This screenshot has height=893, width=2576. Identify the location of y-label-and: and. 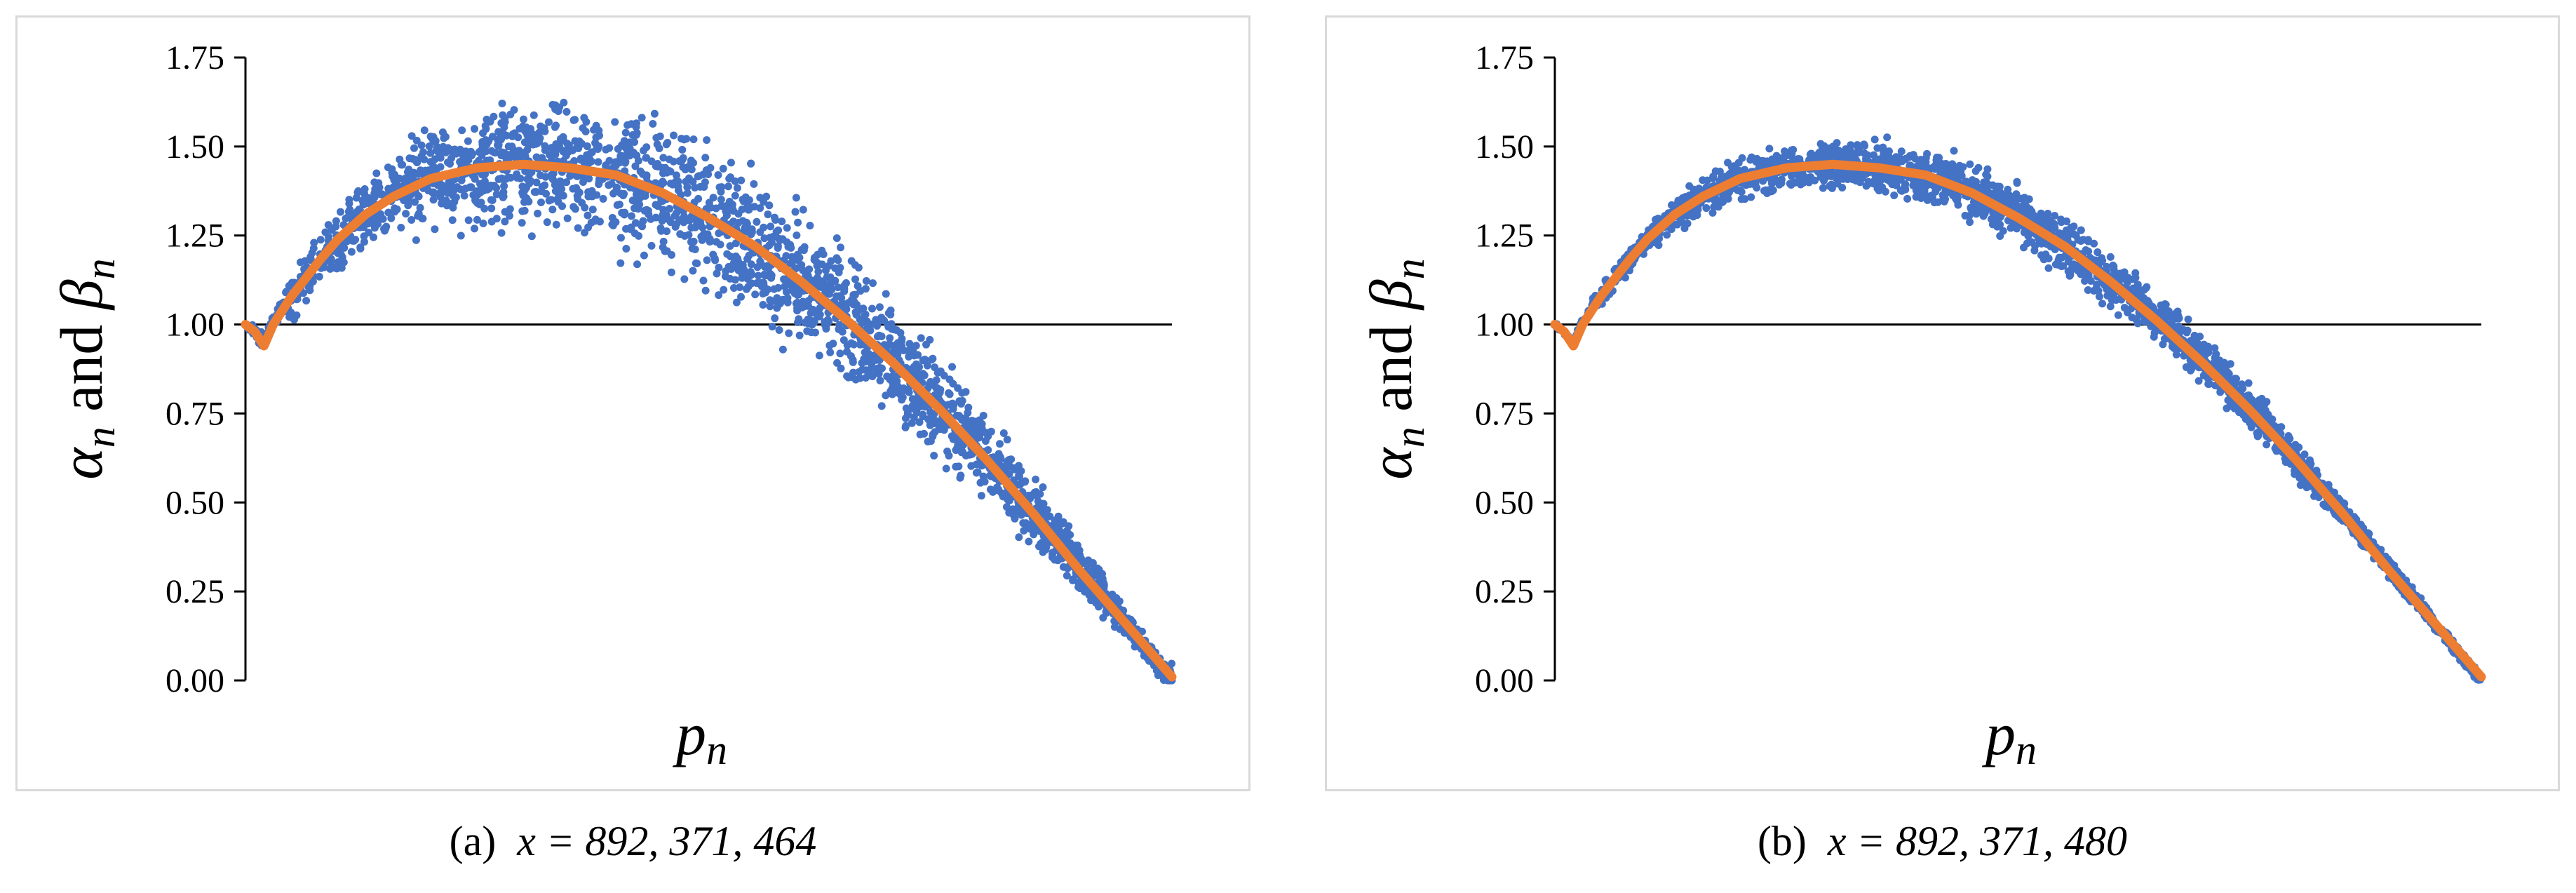
(81, 368).